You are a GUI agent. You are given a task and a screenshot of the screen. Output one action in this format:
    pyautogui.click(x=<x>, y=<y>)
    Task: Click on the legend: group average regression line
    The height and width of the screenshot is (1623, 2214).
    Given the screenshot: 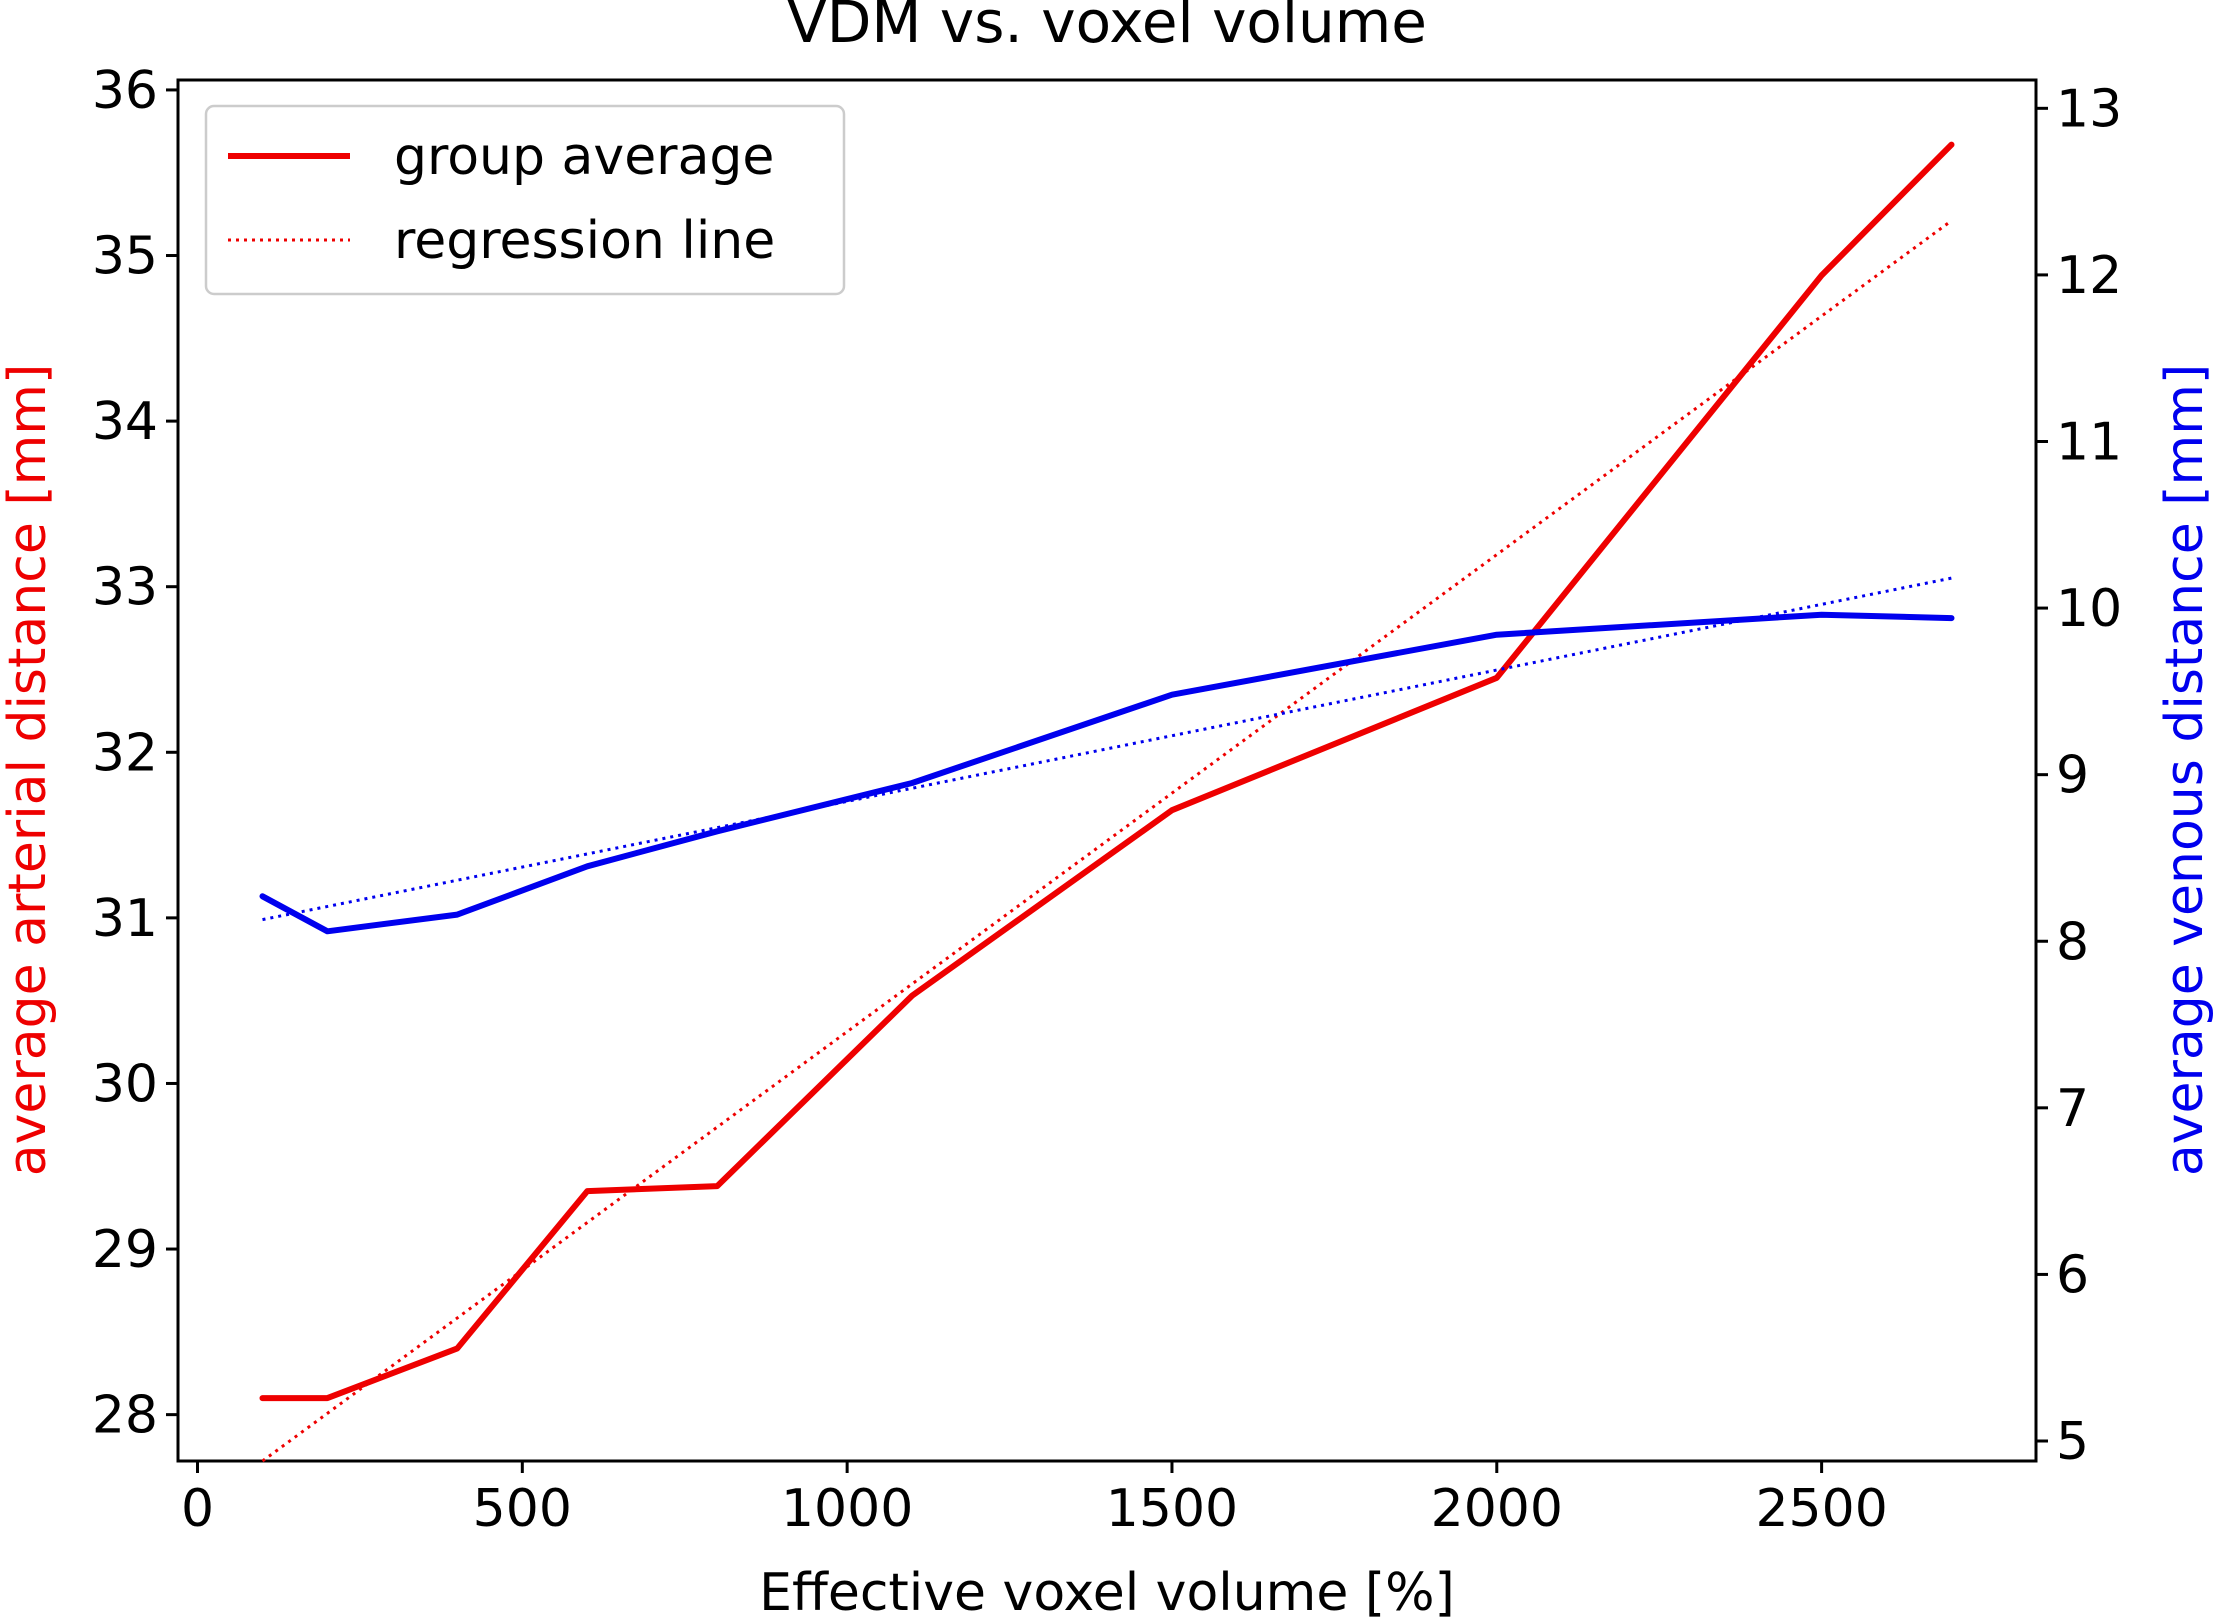 What is the action you would take?
    pyautogui.click(x=525, y=200)
    